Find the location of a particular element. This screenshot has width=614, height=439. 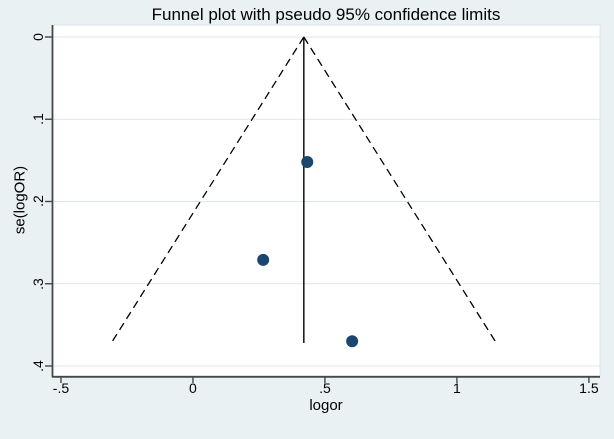

y-tick-label: .2 is located at coordinates (38, 201).